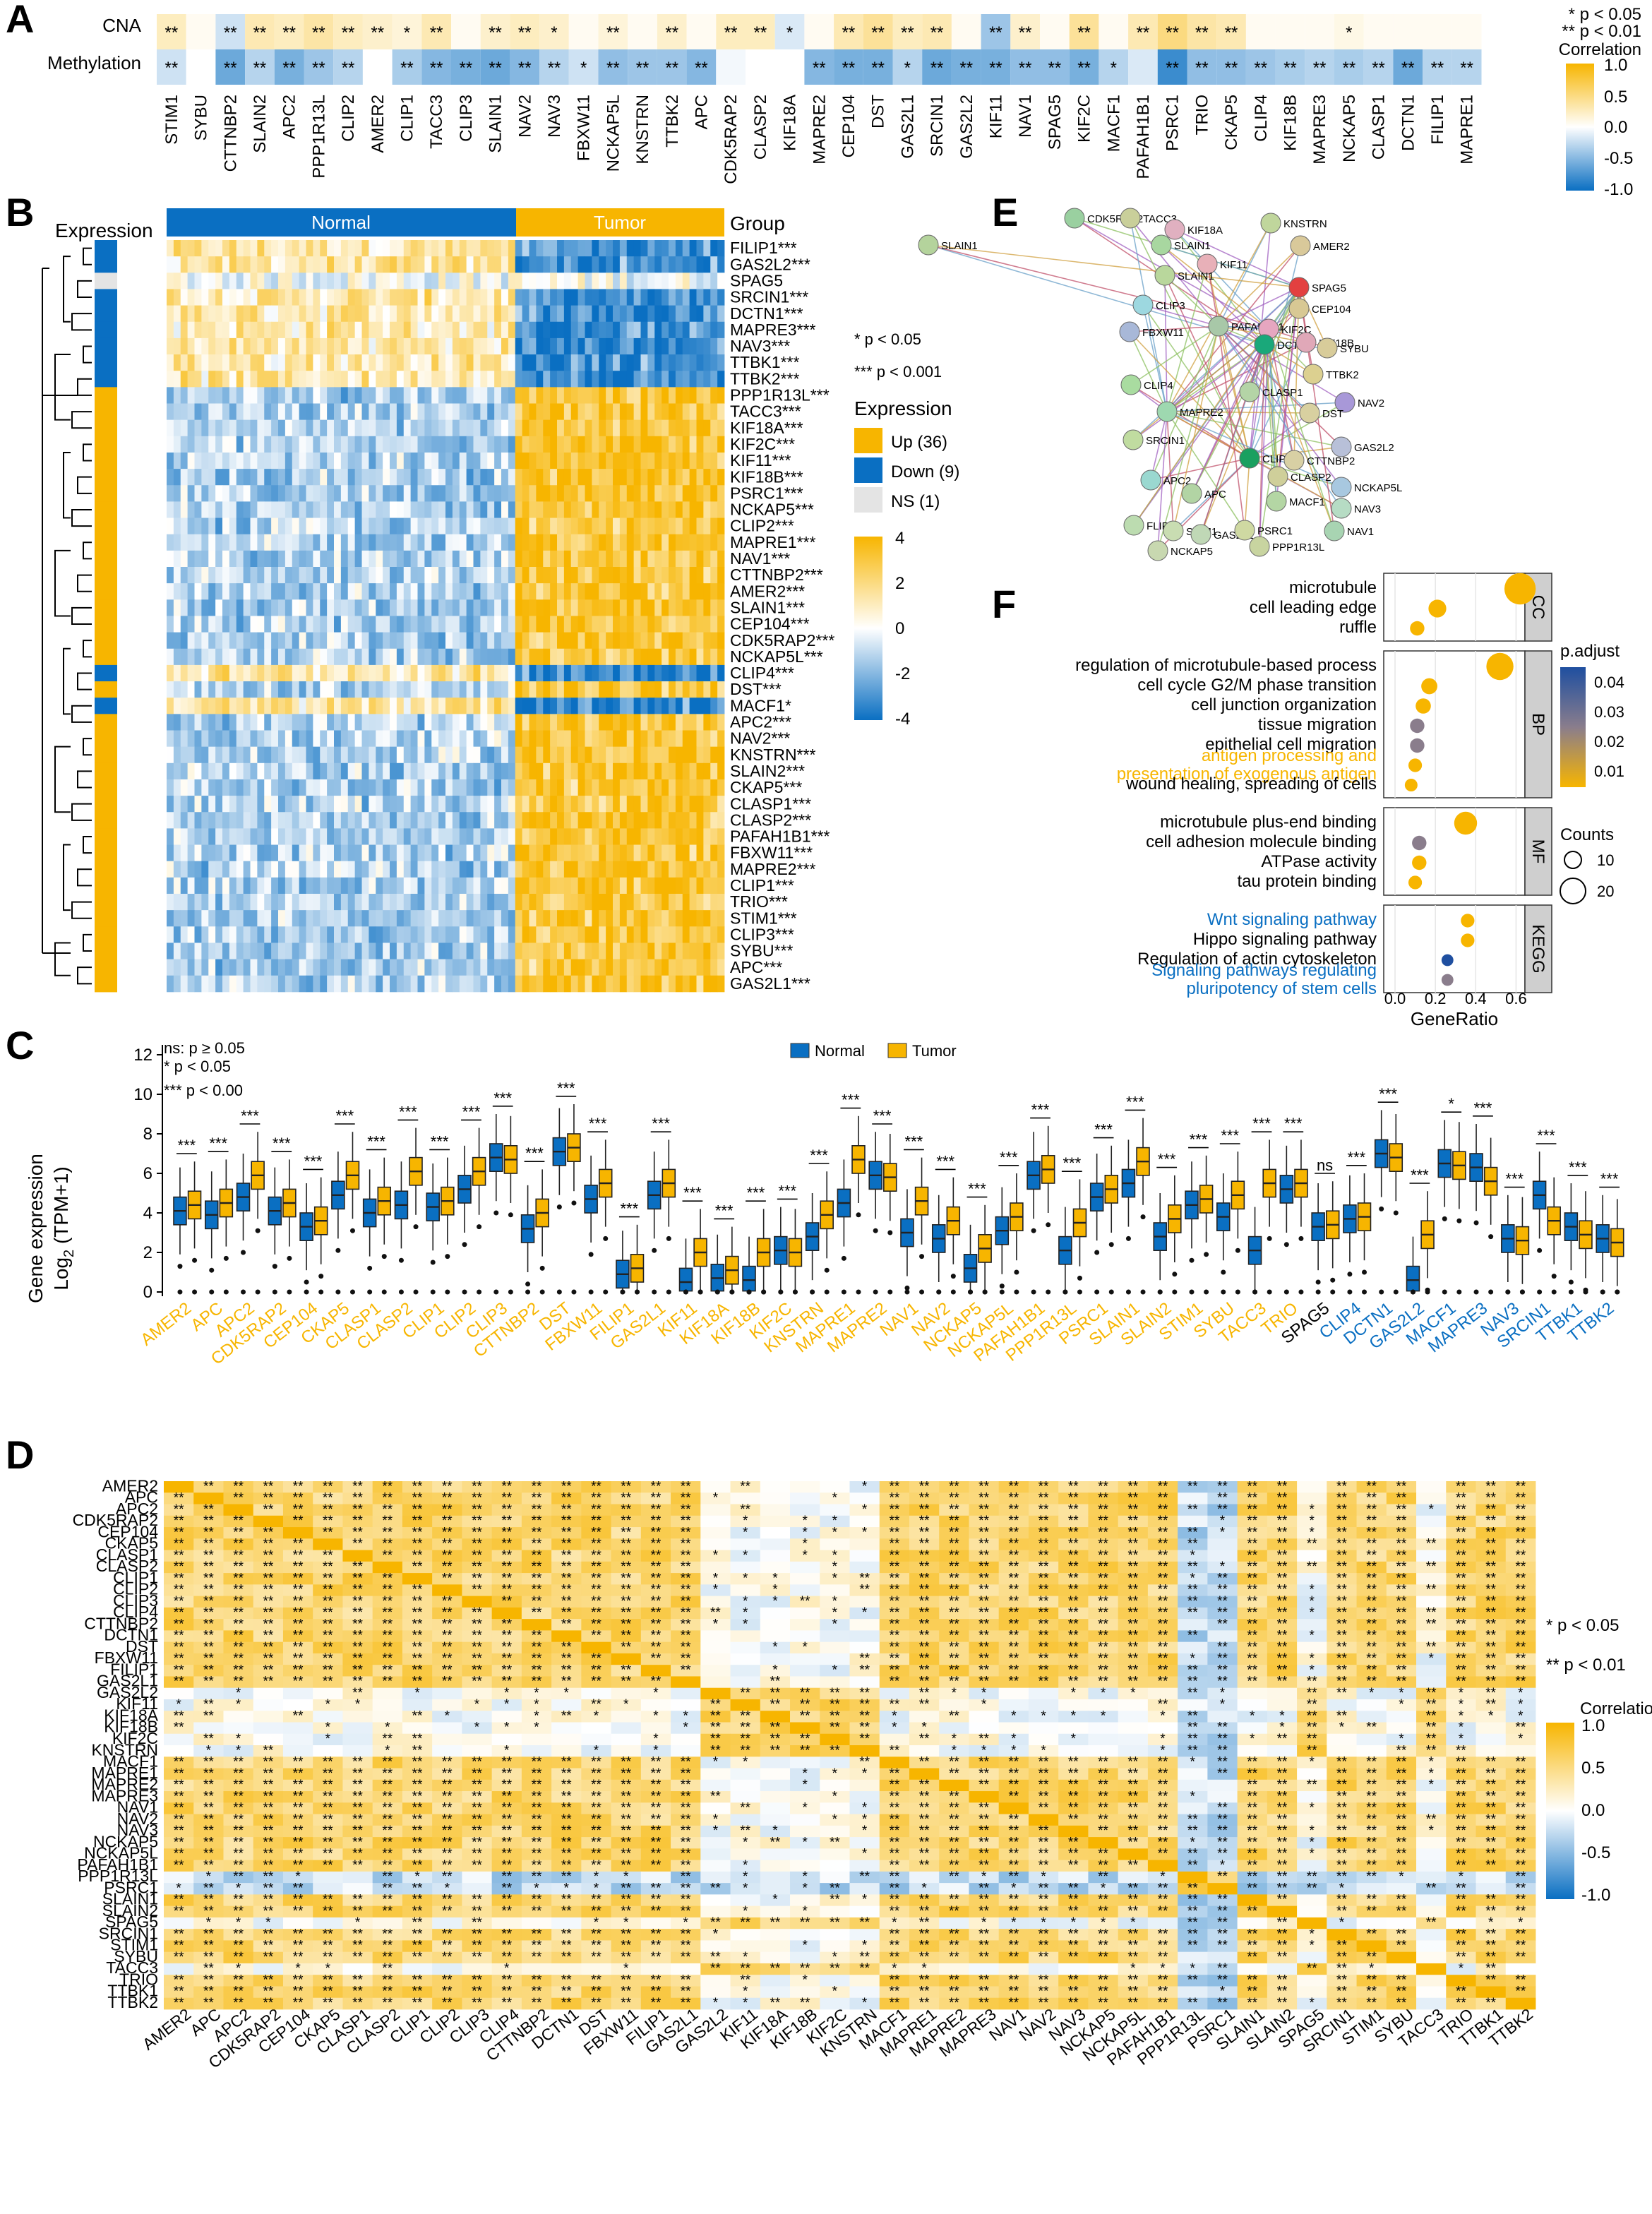  What do you see at coordinates (763, 248) in the screenshot?
I see `panel-b-gene-label: FILIP1***` at bounding box center [763, 248].